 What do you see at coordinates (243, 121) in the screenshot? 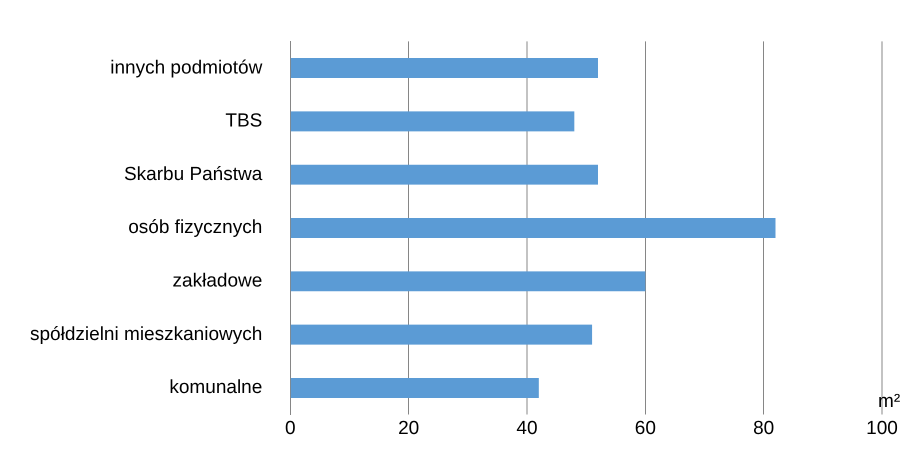
I see `y-tick-label: TBS` at bounding box center [243, 121].